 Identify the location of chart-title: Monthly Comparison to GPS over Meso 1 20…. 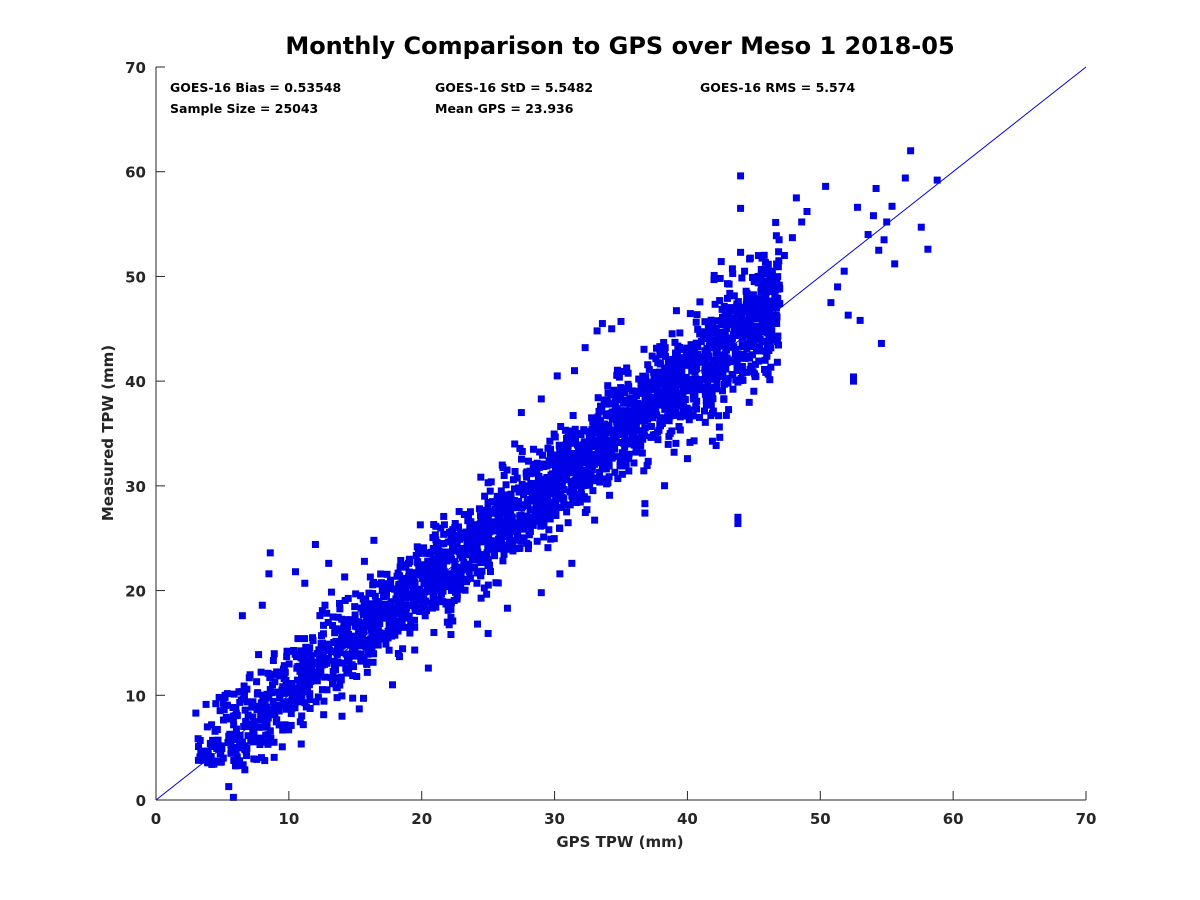
(619, 46).